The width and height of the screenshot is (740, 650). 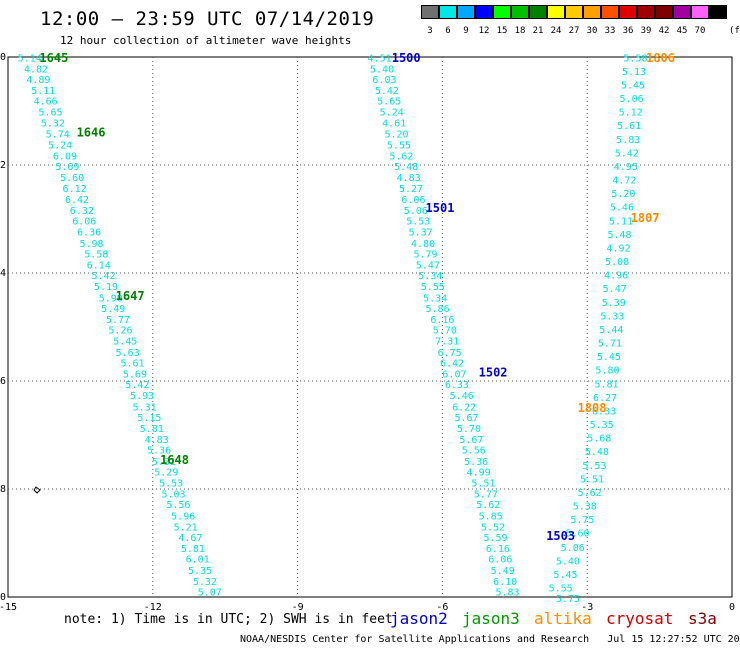 What do you see at coordinates (505, 582) in the screenshot?
I see `wave-height-label: 6.10` at bounding box center [505, 582].